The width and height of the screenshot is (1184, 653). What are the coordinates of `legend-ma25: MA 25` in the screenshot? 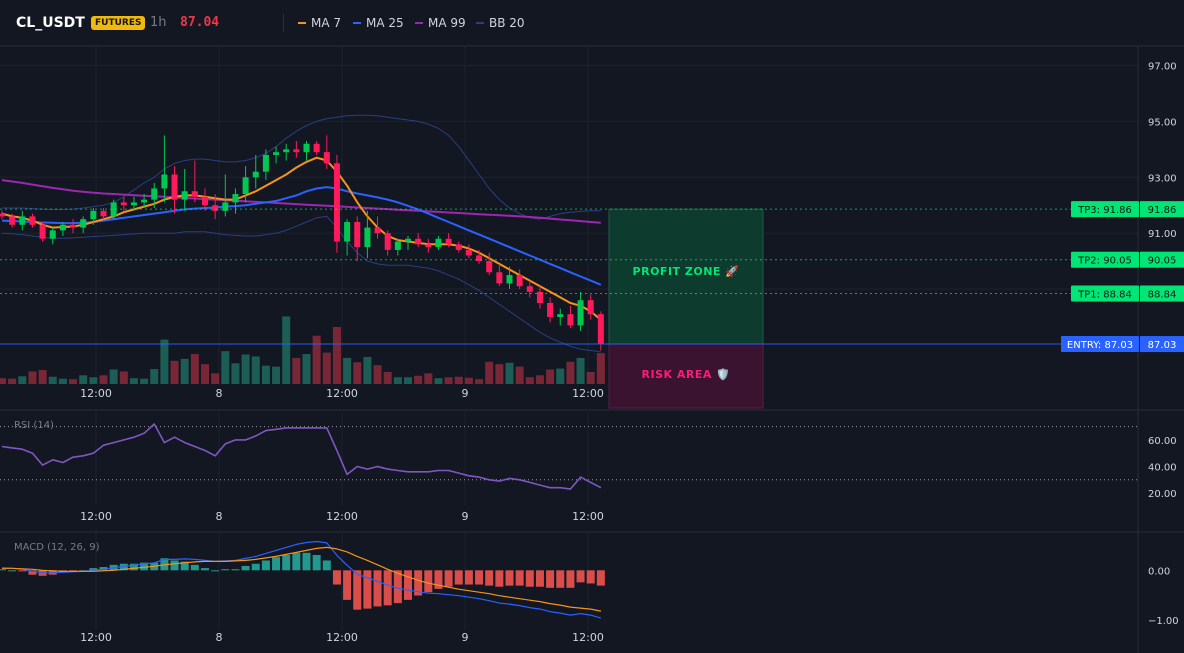 It's located at (378, 23).